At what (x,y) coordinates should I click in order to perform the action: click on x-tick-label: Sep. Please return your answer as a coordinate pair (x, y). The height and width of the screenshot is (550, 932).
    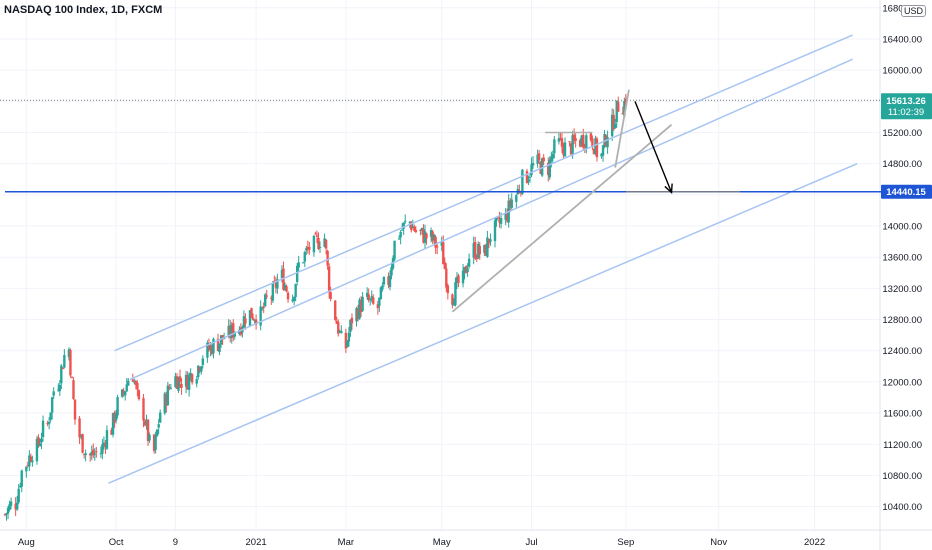
    Looking at the image, I should click on (625, 542).